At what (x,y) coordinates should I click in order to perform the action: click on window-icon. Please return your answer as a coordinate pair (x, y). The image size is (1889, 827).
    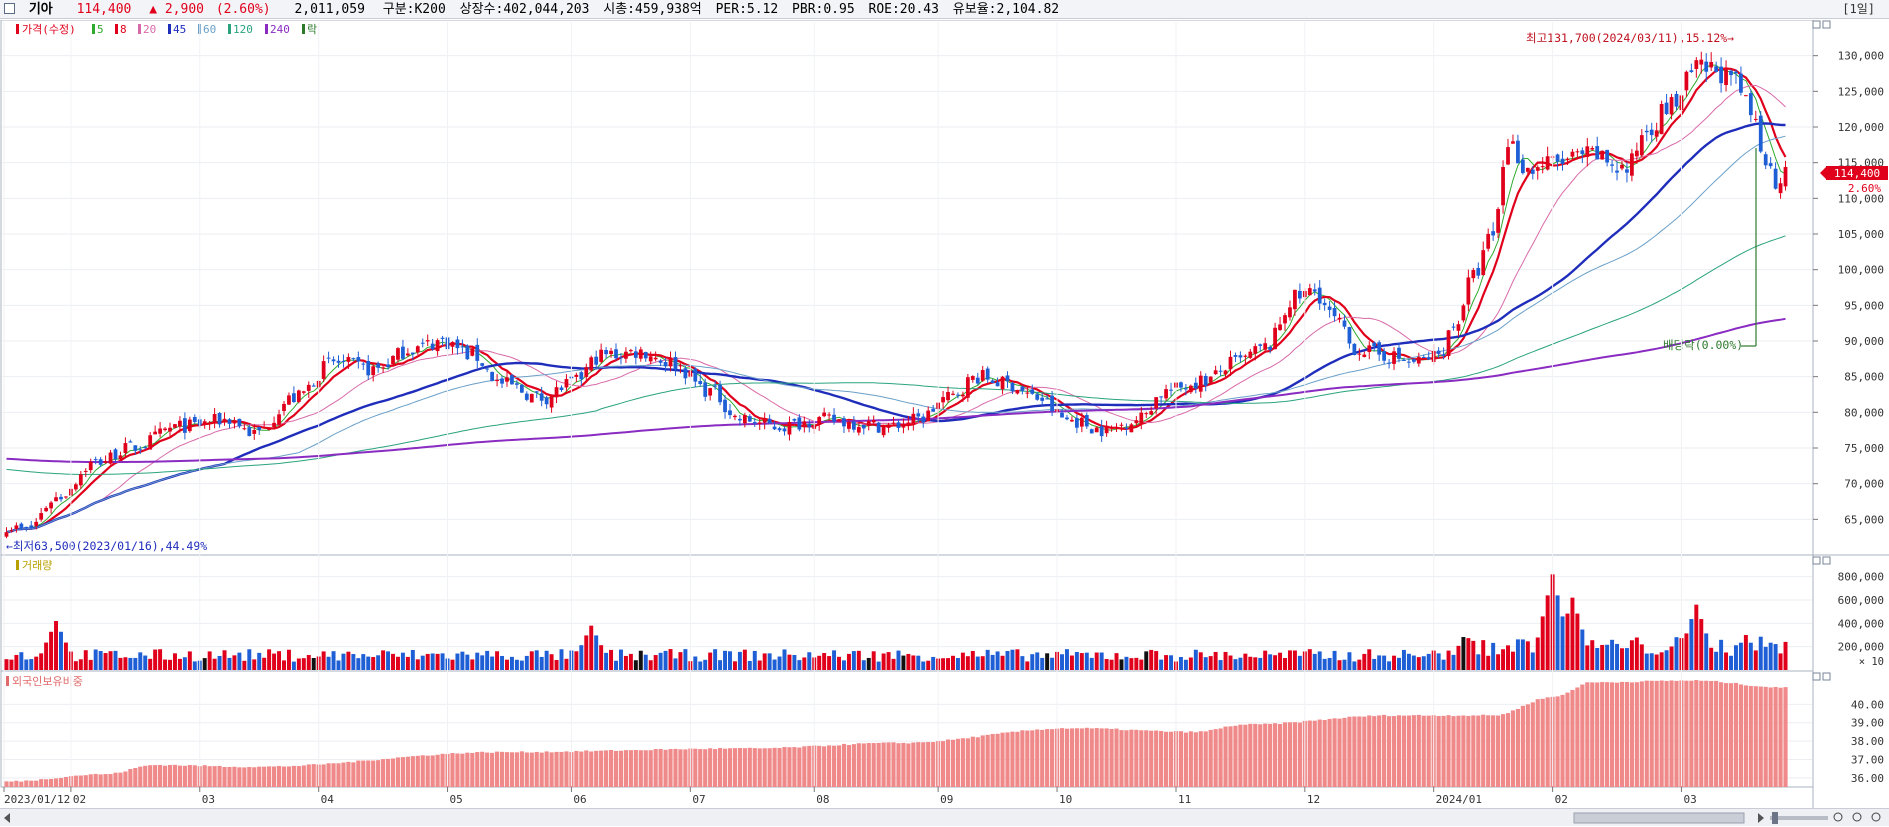
    Looking at the image, I should click on (9, 8).